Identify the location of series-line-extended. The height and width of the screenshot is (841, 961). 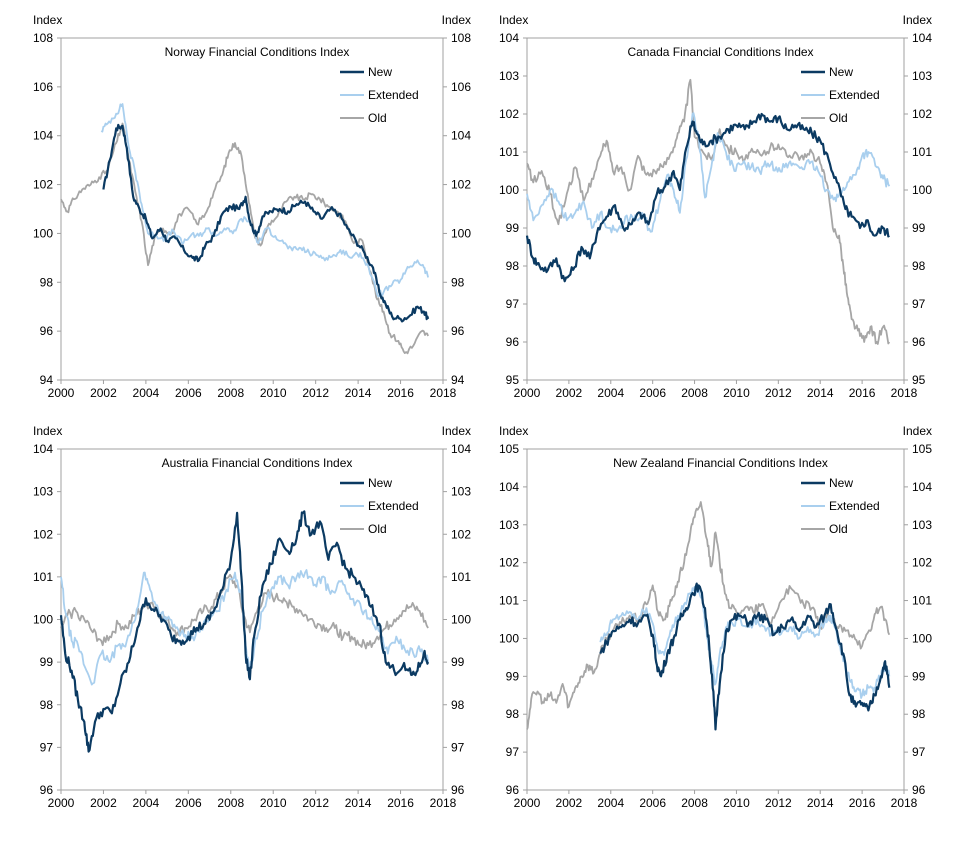
(708, 173).